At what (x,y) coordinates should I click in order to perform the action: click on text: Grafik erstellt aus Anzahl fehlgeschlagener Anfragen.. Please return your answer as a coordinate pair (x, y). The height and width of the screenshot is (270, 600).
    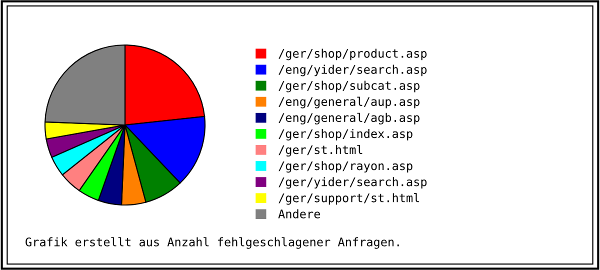
    Looking at the image, I should click on (212, 243).